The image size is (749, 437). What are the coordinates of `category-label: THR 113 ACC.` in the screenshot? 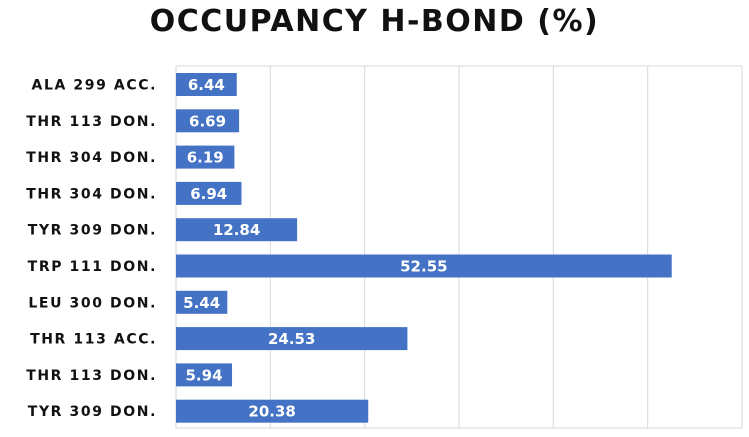 It's located at (93, 340).